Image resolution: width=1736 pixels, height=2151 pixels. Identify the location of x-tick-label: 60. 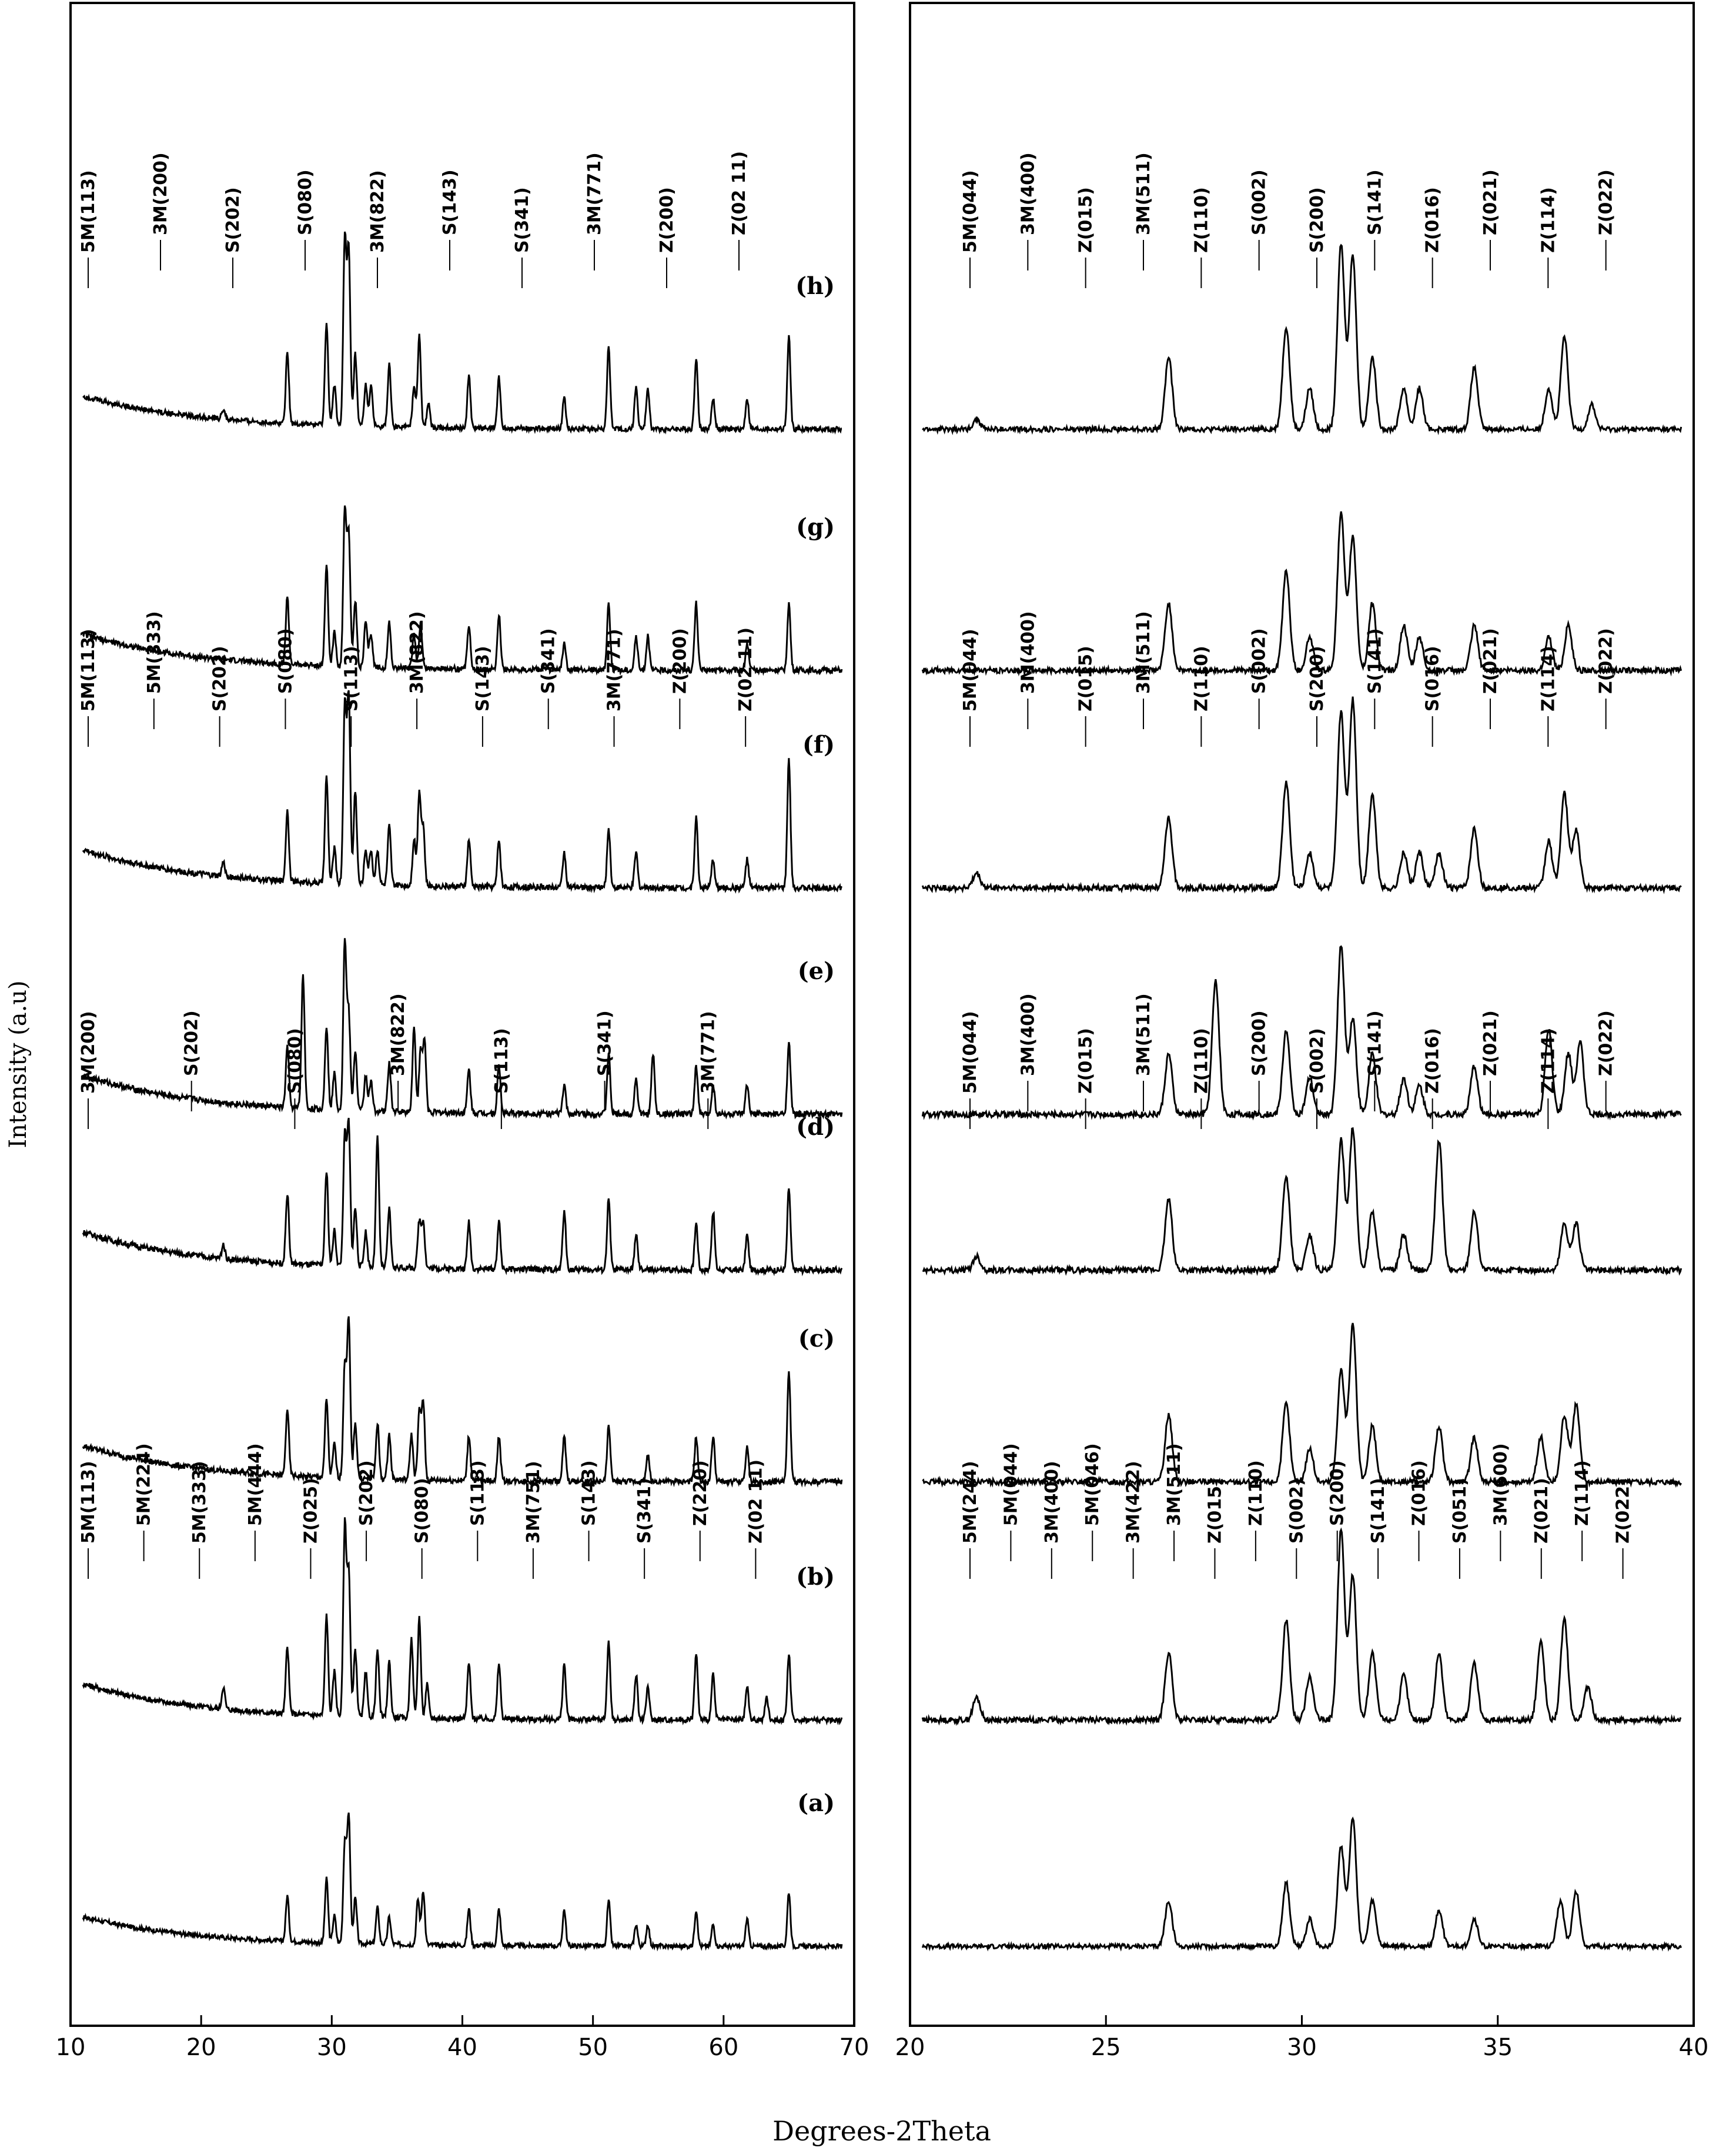
(723, 2047).